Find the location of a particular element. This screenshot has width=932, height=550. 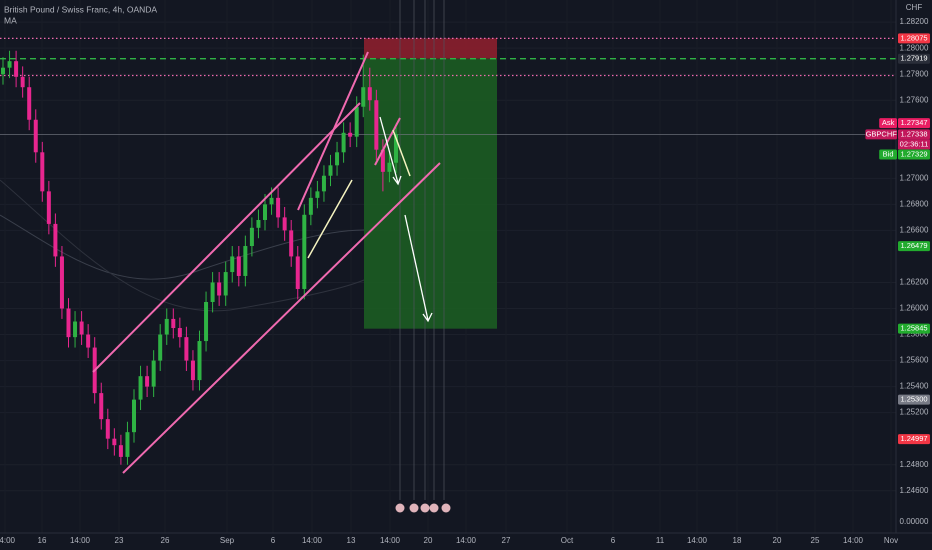

price-tag-label: 1.27347 is located at coordinates (913, 122).